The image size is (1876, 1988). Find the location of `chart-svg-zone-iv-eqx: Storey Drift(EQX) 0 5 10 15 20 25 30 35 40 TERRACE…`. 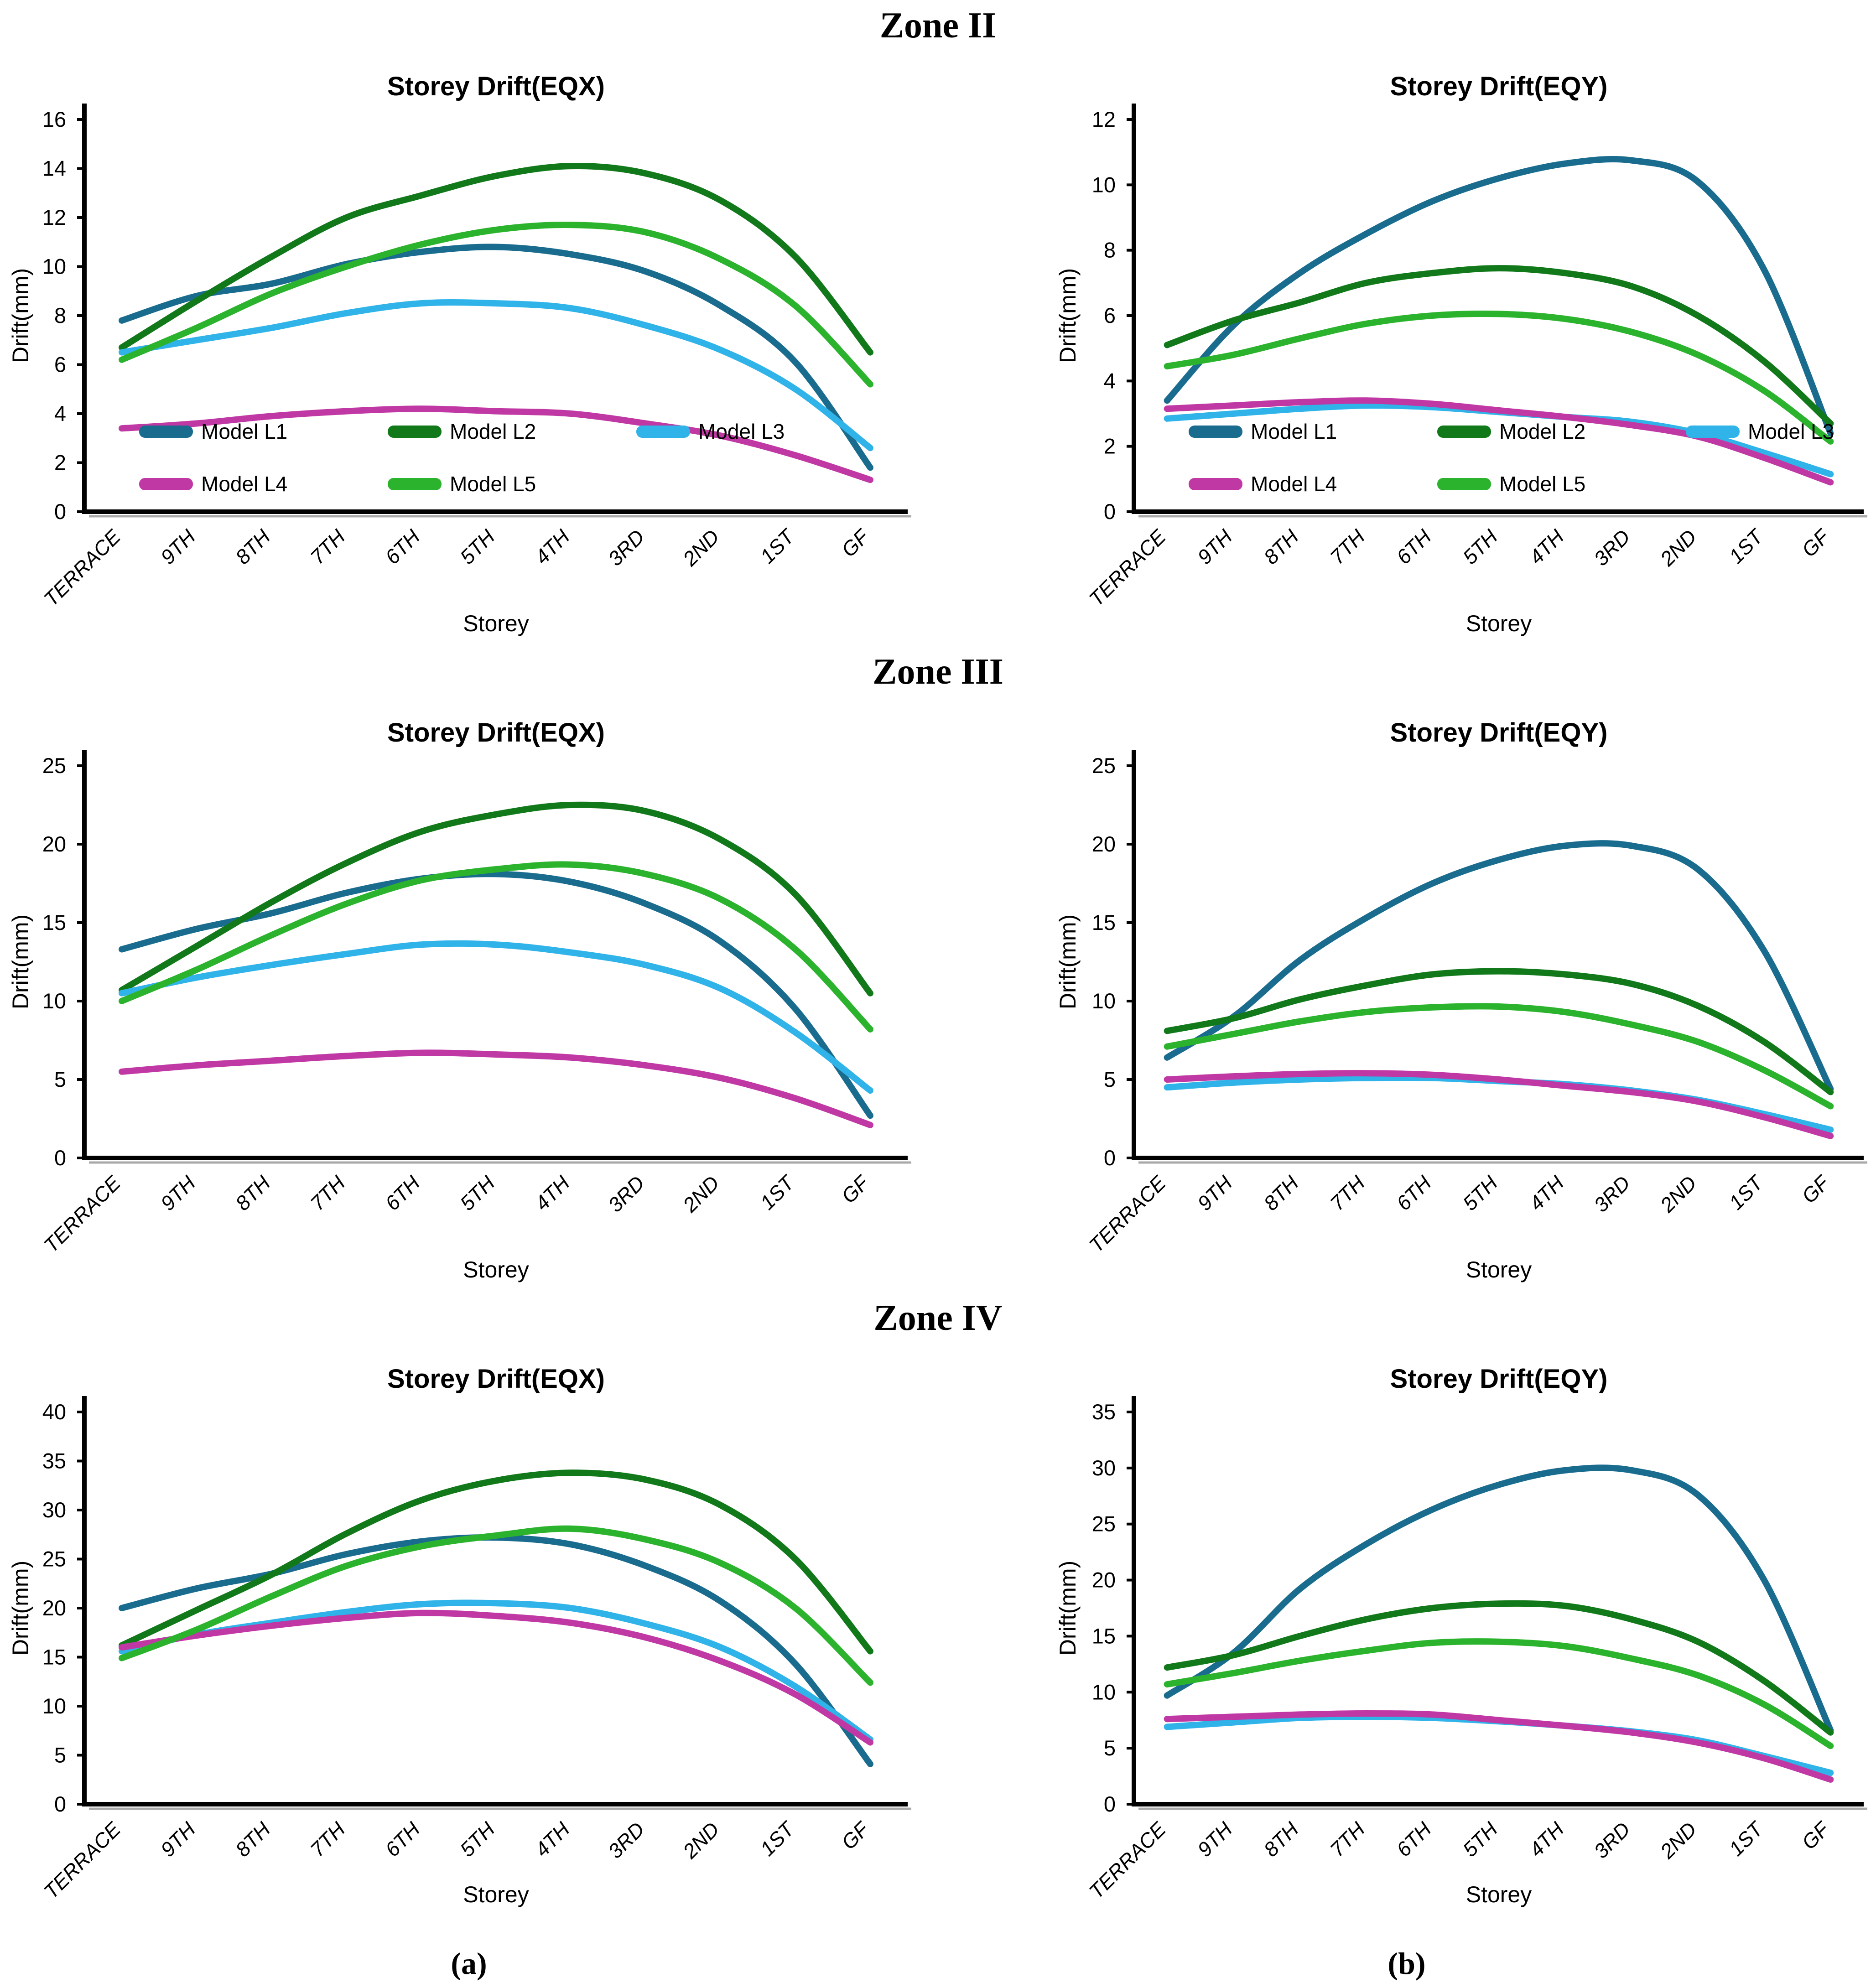

chart-svg-zone-iv-eqx: Storey Drift(EQX) 0 5 10 15 20 25 30 35 40 TERRACE… is located at coordinates (459, 1635).